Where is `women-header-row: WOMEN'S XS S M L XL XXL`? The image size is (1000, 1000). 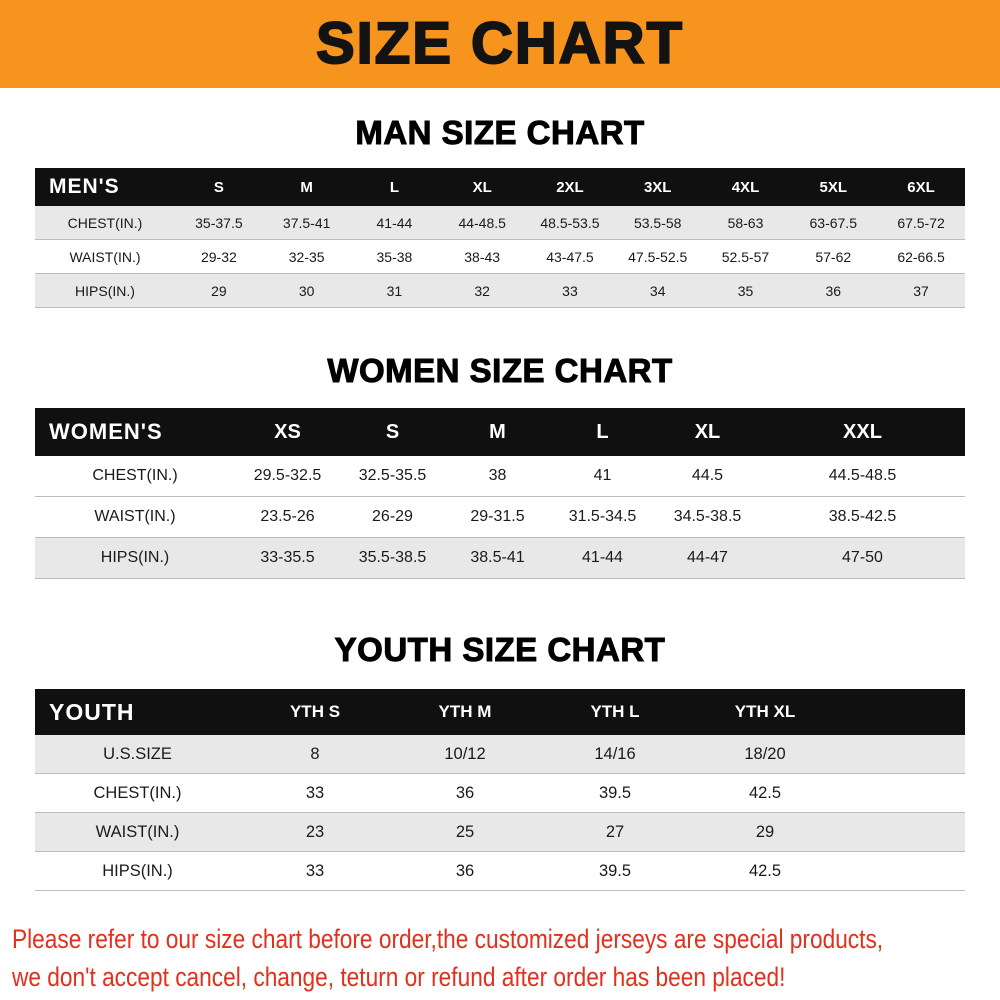
women-header-row: WOMEN'S XS S M L XL XXL is located at coordinates (500, 432).